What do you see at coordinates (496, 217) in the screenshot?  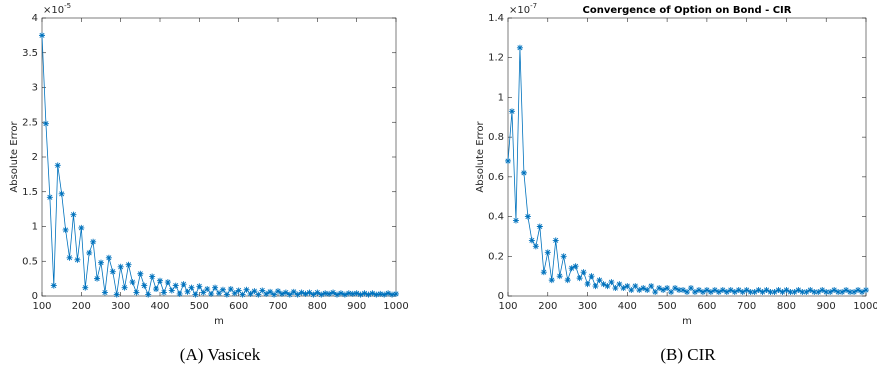 I see `y-tick-label: 0.4` at bounding box center [496, 217].